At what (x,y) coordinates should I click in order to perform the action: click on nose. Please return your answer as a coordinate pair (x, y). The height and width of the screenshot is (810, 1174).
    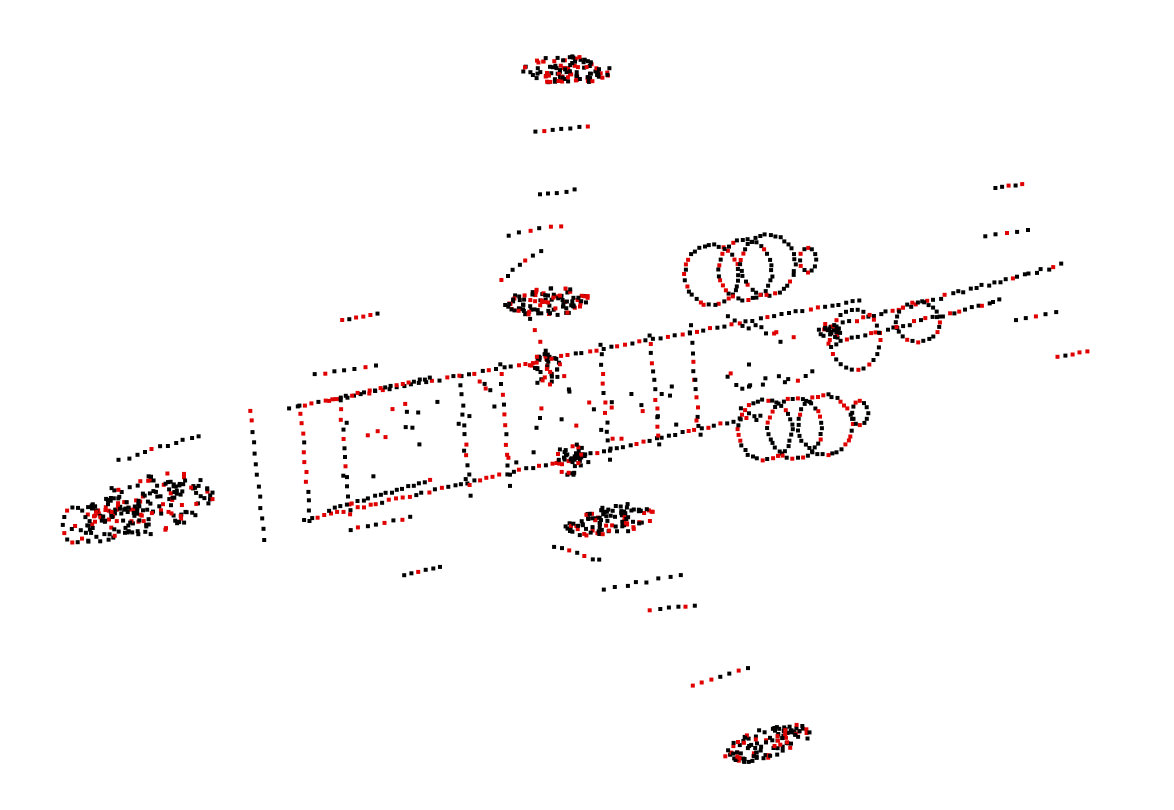
    Looking at the image, I should click on (137, 489).